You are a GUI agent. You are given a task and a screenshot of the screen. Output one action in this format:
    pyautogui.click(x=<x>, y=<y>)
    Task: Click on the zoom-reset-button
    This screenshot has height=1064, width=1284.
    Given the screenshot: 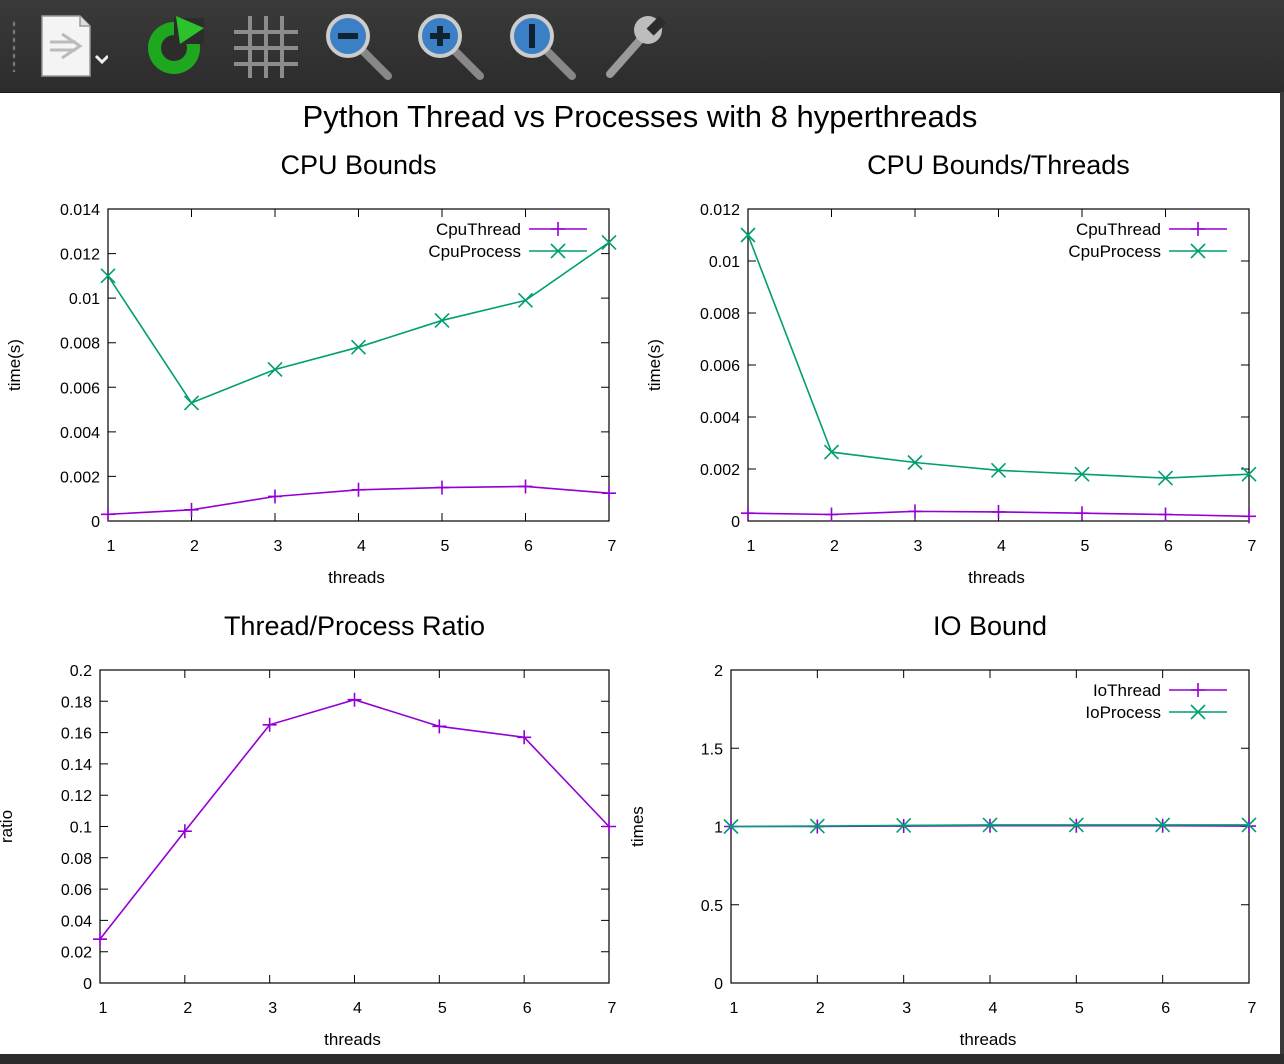 What is the action you would take?
    pyautogui.click(x=542, y=46)
    